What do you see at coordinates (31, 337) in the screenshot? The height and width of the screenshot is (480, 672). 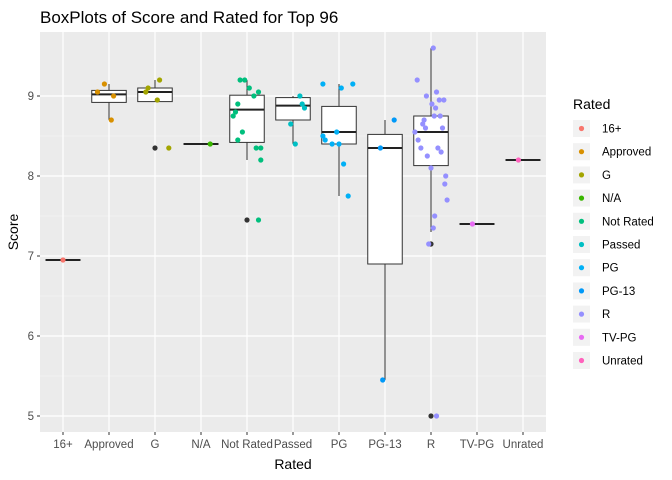 I see `y-tick-label: 6` at bounding box center [31, 337].